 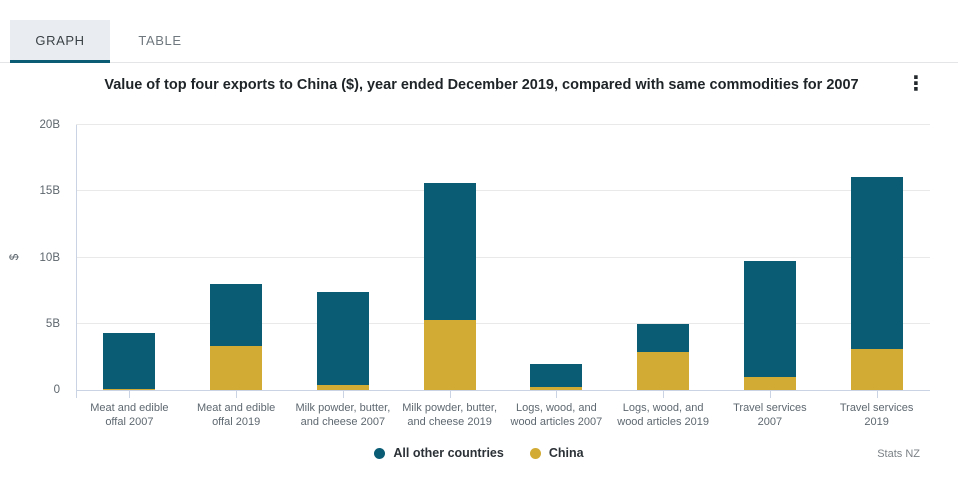 I want to click on x-axis-label-line: and cheese 2019, so click(x=449, y=422).